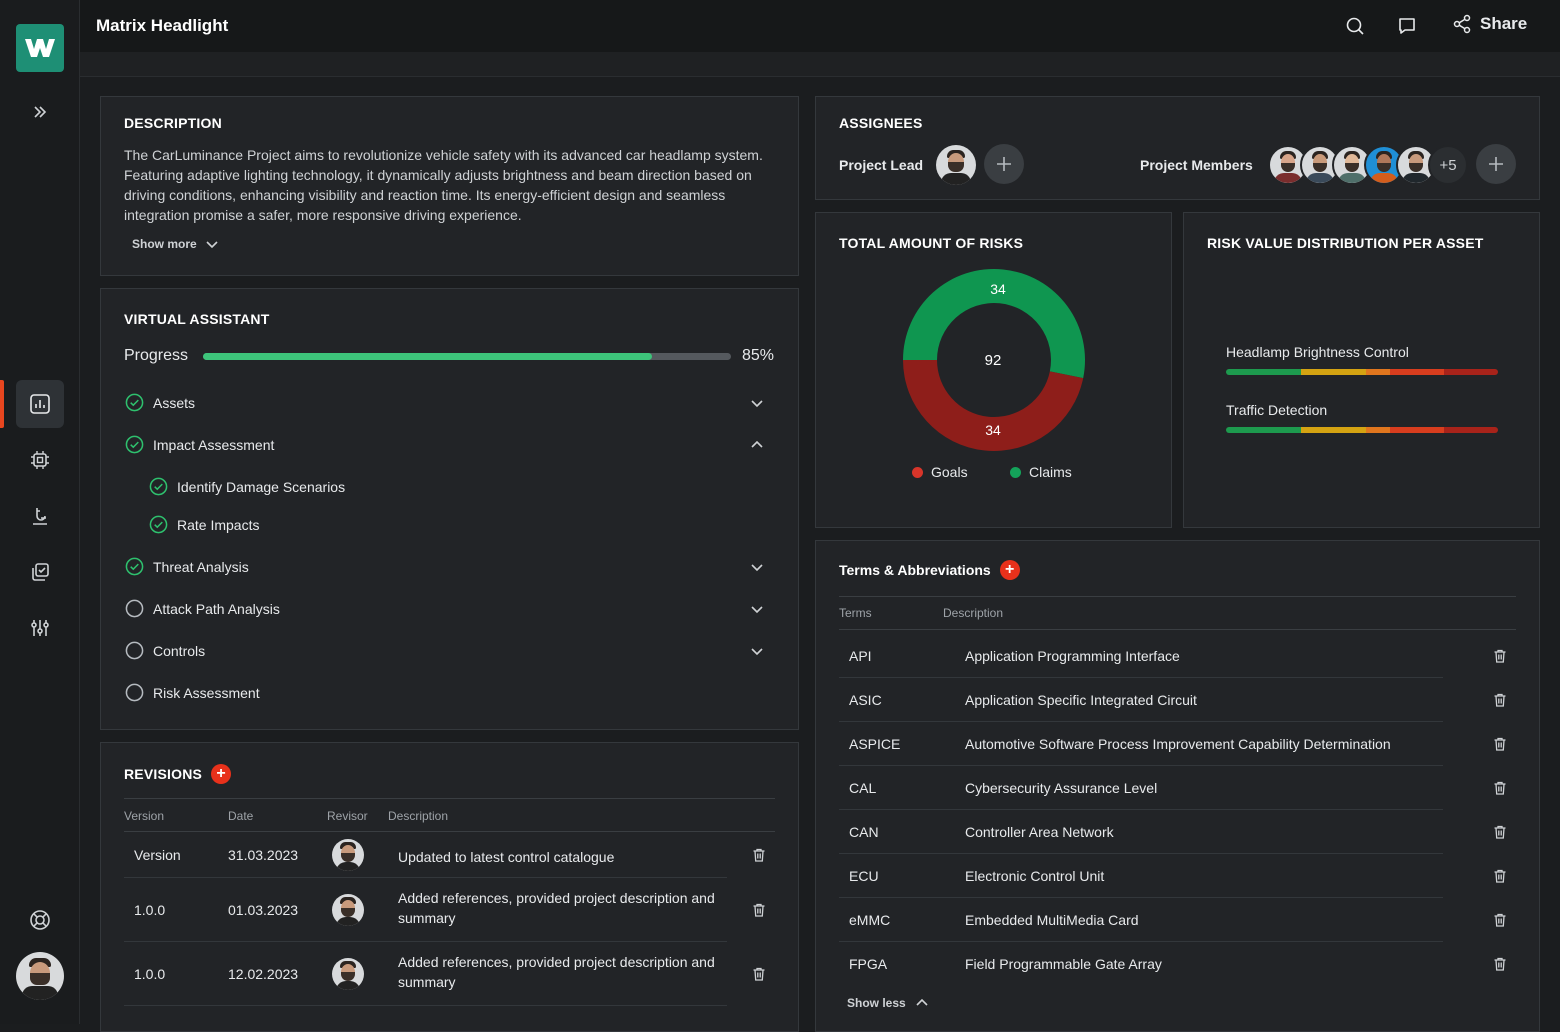  I want to click on dashboard-icon, so click(40, 404).